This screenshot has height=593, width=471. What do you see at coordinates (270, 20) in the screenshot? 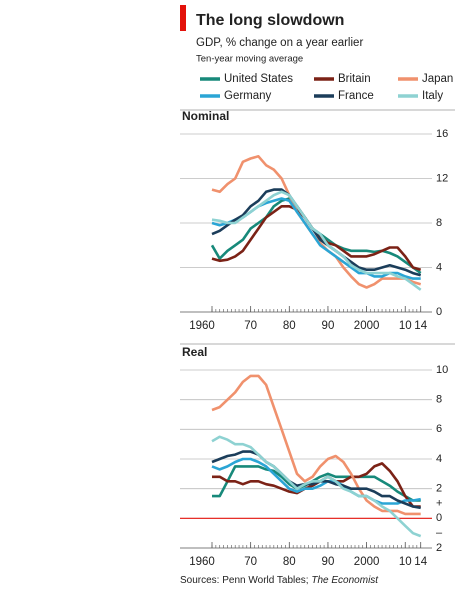
I see `chart-title: The long slowdown` at bounding box center [270, 20].